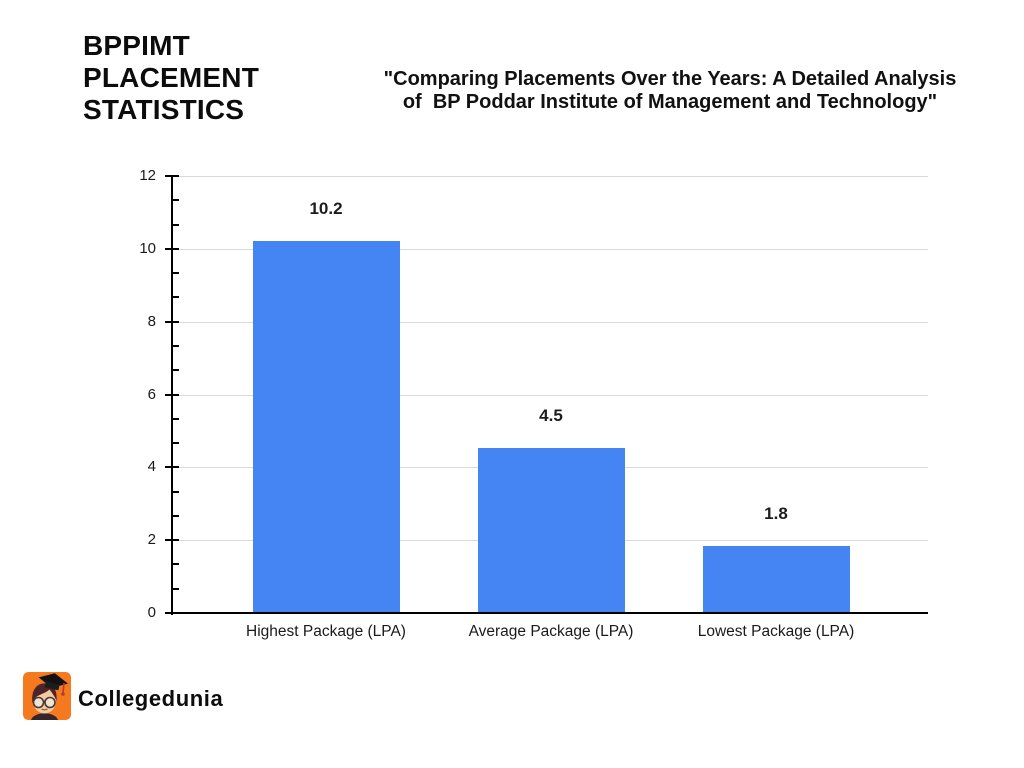  Describe the element at coordinates (151, 321) in the screenshot. I see `y-tick-label: 8` at that location.